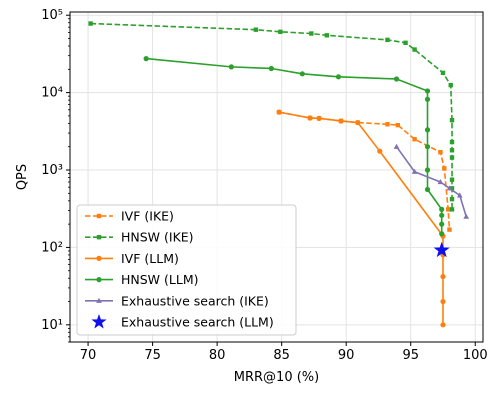 The height and width of the screenshot is (400, 500). I want to click on x-tick-label: 75, so click(152, 355).